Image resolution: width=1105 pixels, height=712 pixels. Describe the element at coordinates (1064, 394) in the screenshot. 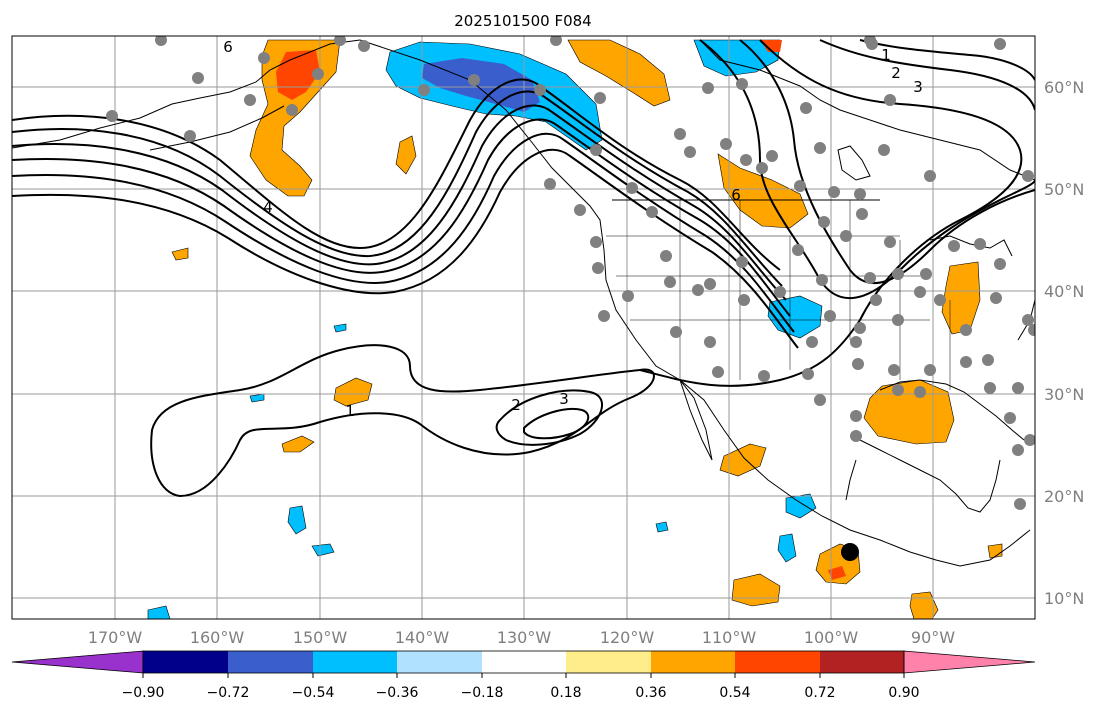

I see `lat-label: 30°N` at that location.